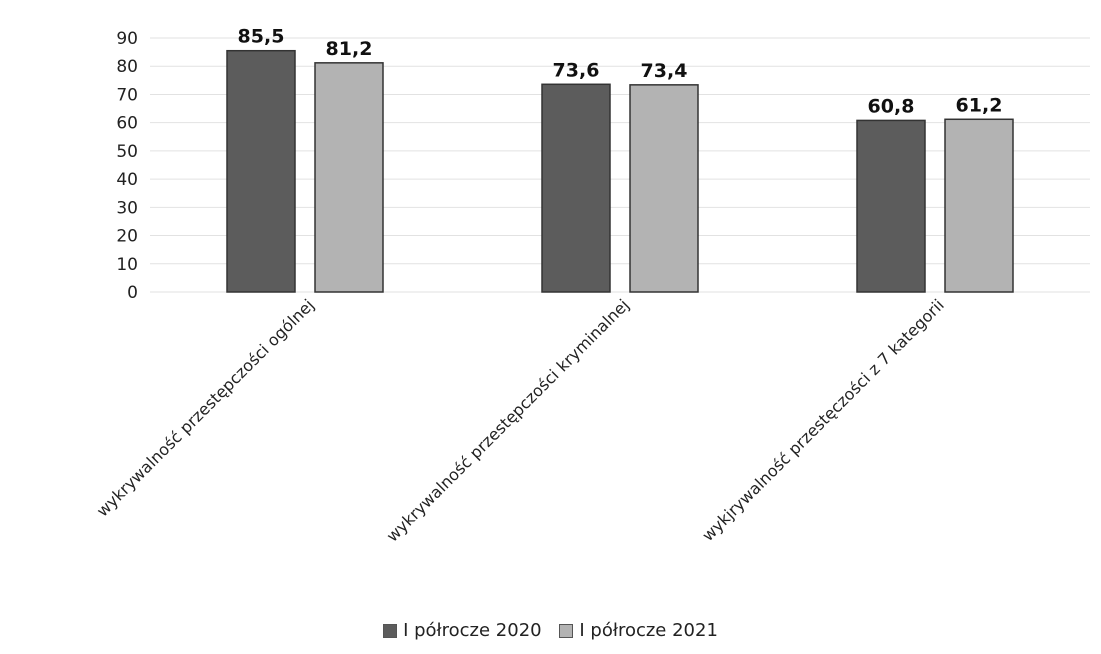 This screenshot has width=1101, height=654. Describe the element at coordinates (127, 95) in the screenshot. I see `y-tick-label: 70` at that location.